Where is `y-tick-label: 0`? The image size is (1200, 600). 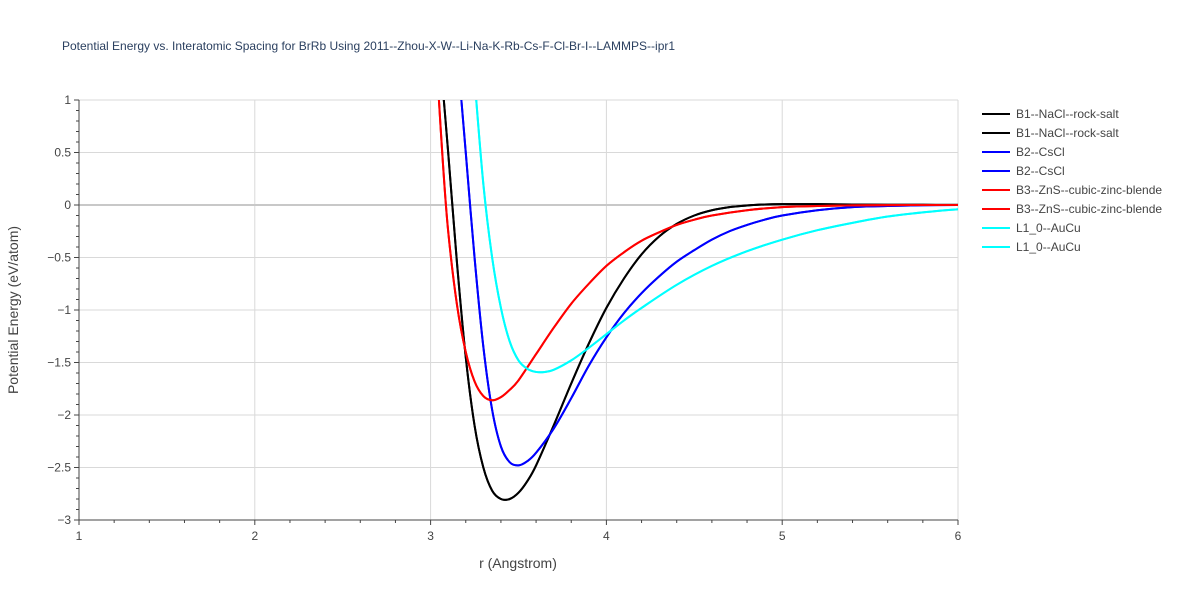
y-tick-label: 0 is located at coordinates (67, 205).